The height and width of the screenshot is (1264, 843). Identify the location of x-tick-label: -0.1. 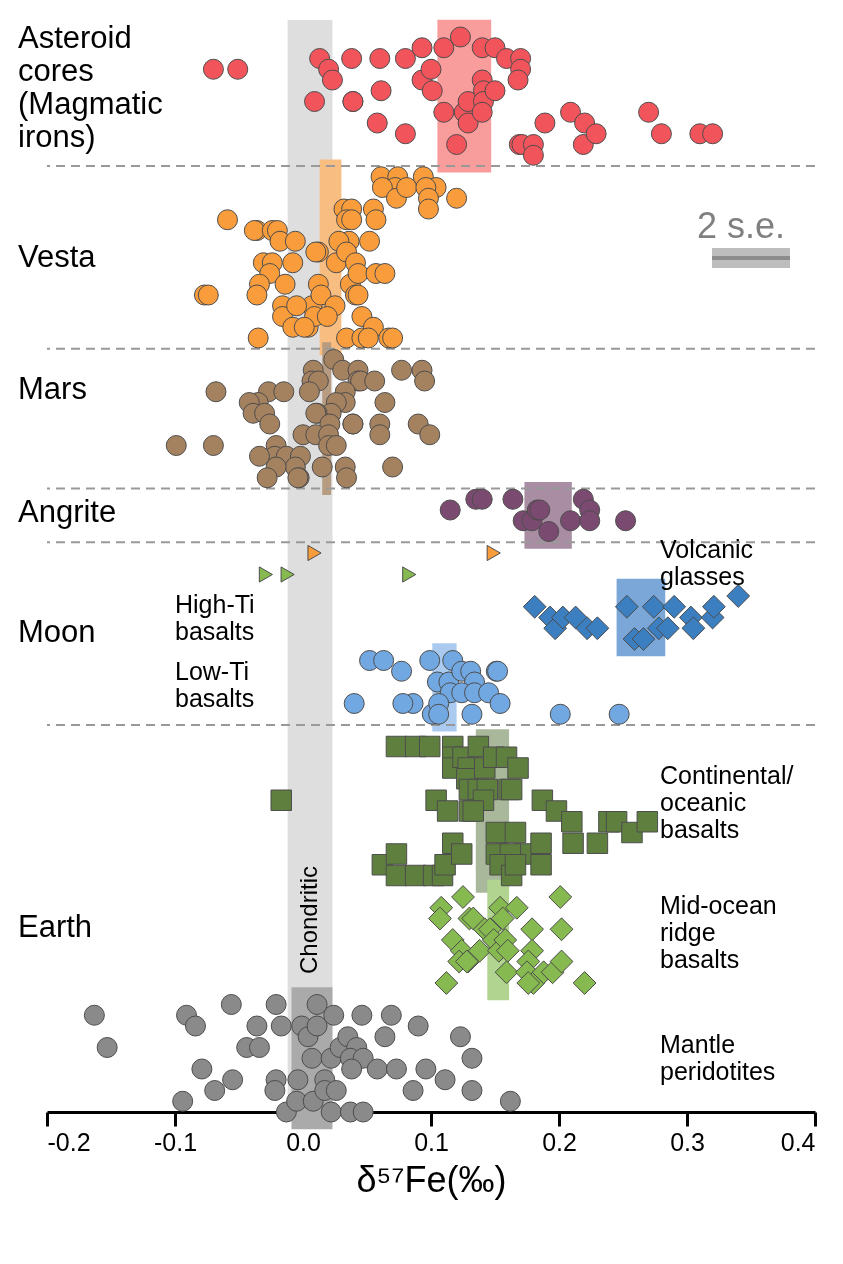
(175, 1141).